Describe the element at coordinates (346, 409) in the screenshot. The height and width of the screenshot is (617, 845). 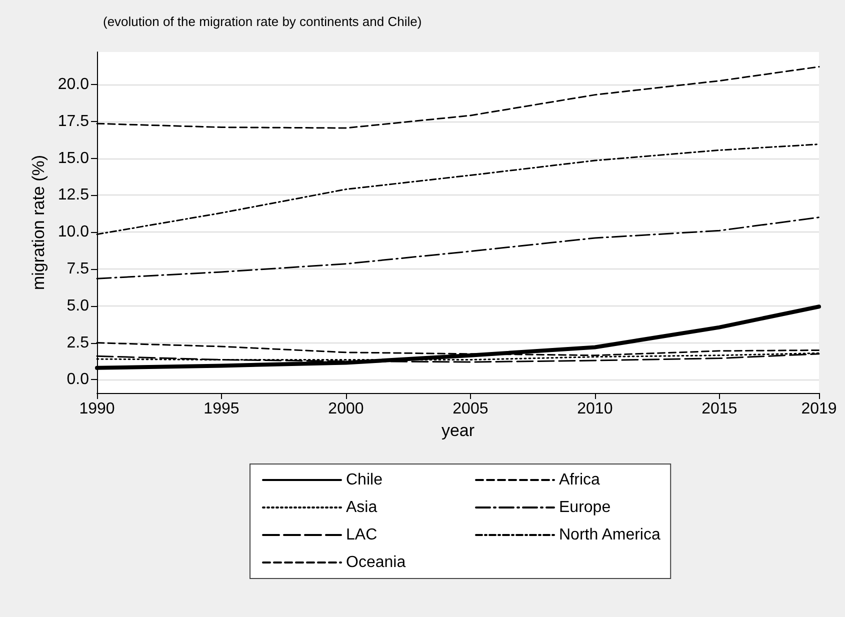
I see `x-tick-label: 2000` at that location.